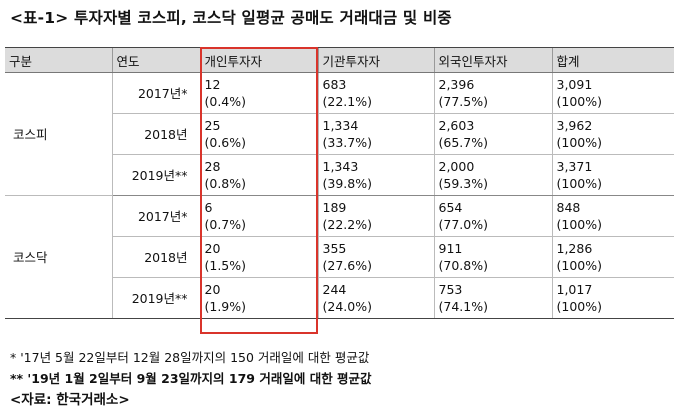 This screenshot has height=415, width=683. I want to click on institution-cell: 355 (27.6%), so click(375, 257).